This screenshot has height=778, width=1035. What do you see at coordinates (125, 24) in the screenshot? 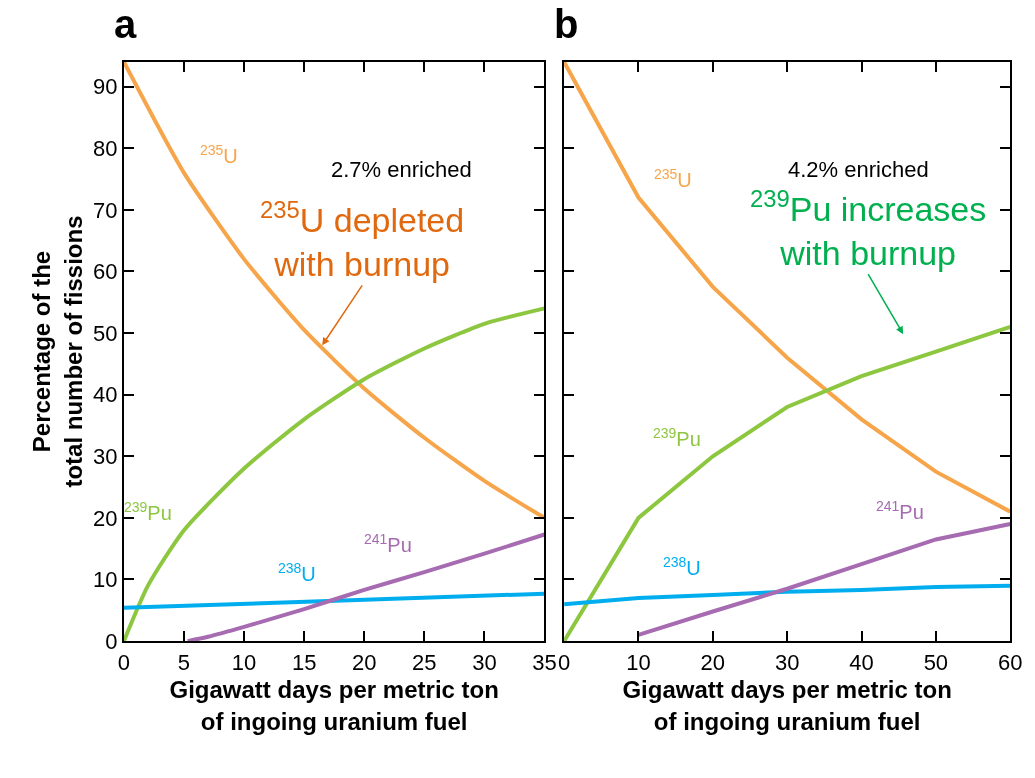
I see `chart-title: a` at bounding box center [125, 24].